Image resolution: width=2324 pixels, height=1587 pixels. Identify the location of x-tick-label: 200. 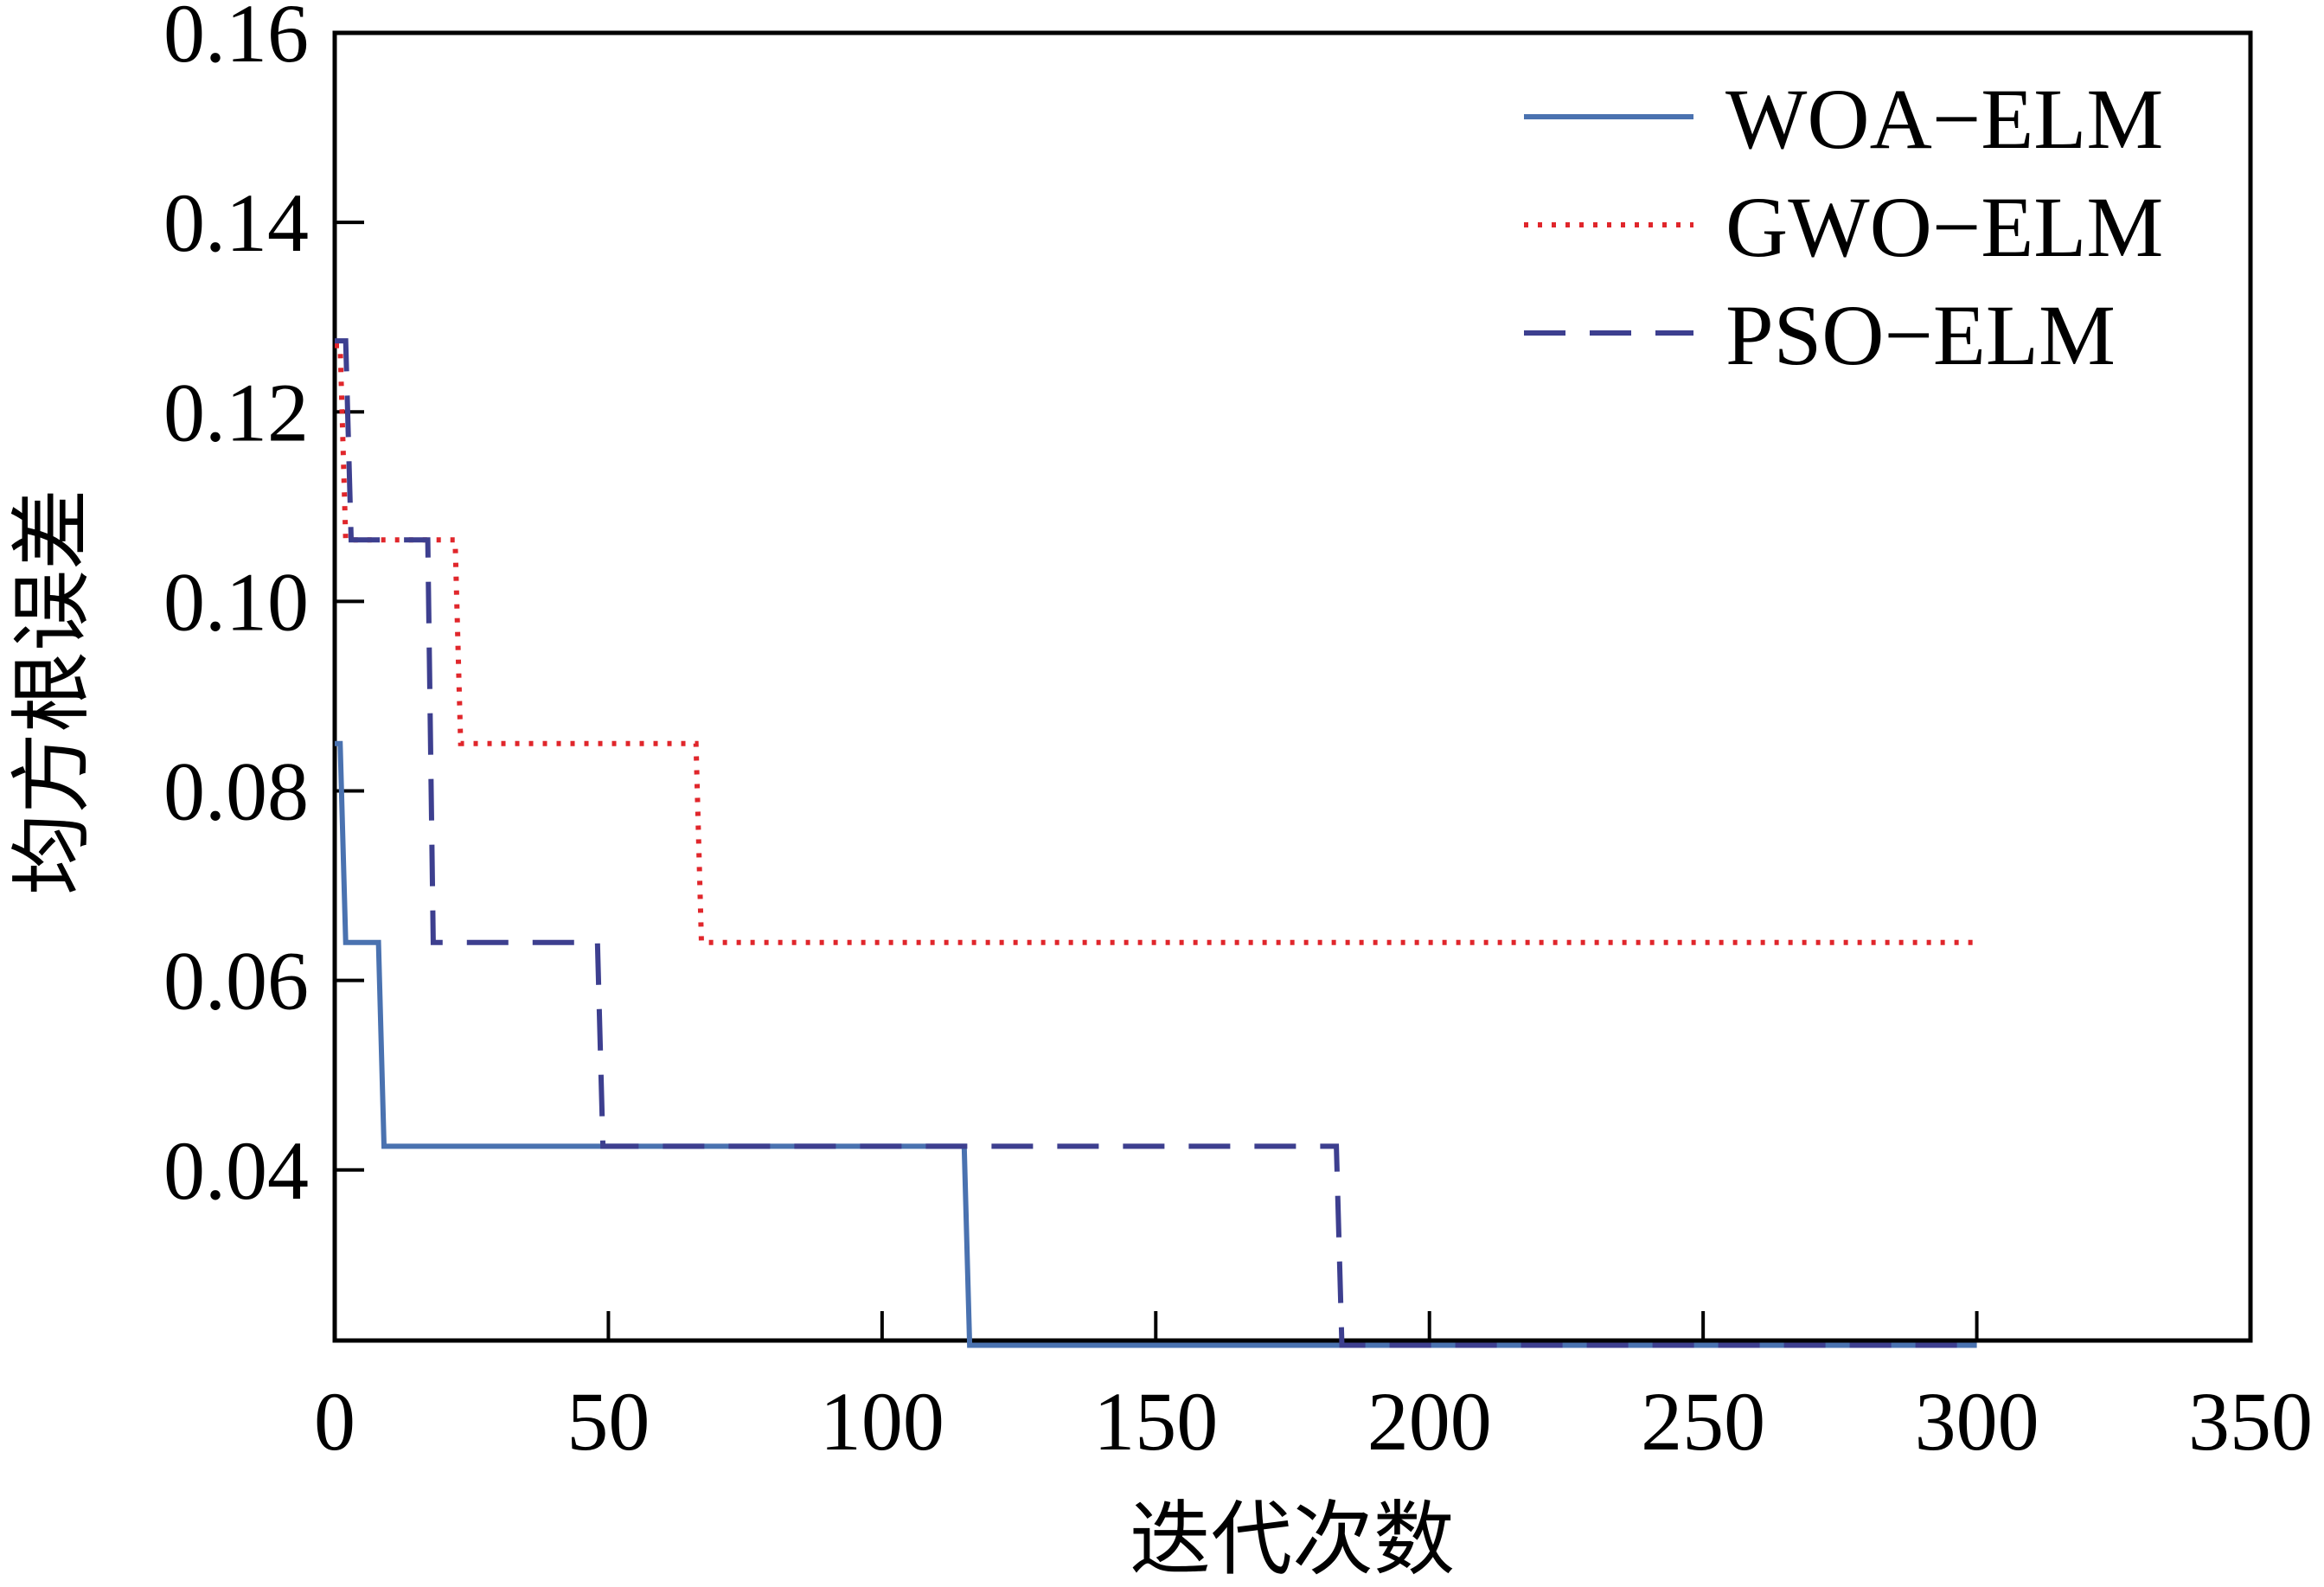
(1429, 1422).